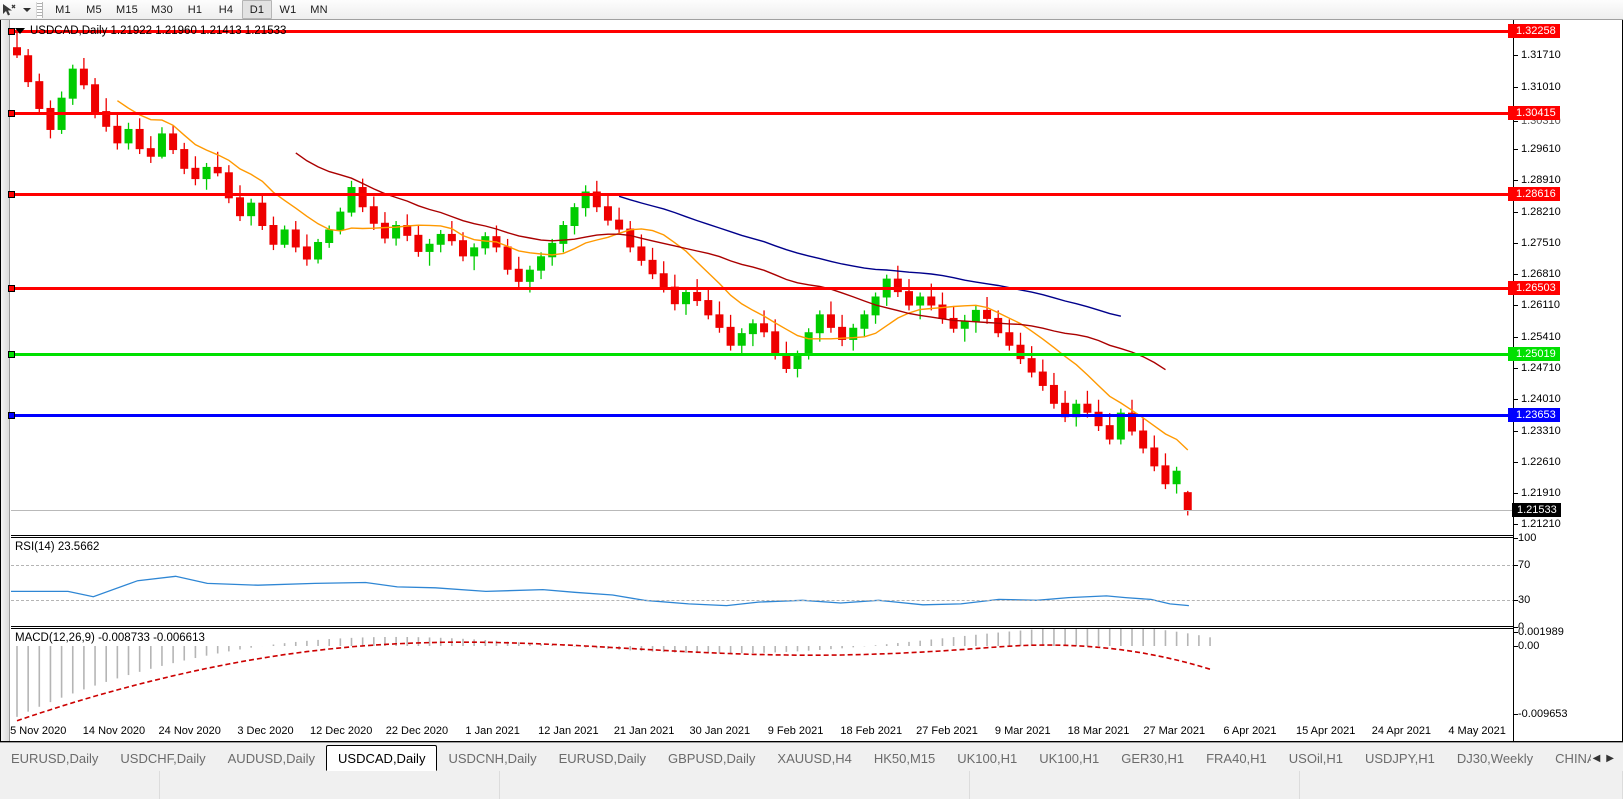 This screenshot has width=1623, height=799. Describe the element at coordinates (763, 355) in the screenshot. I see `support-line-green` at that location.